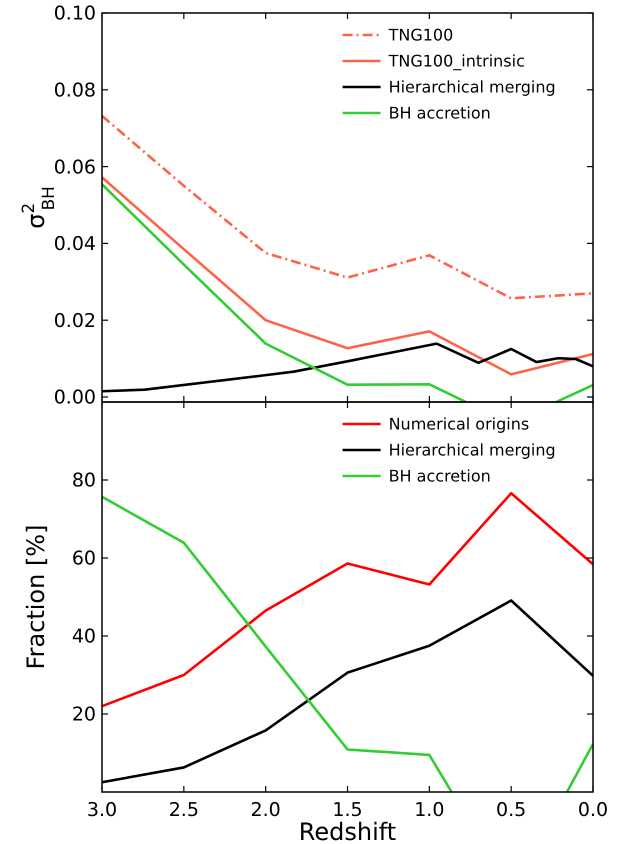 The width and height of the screenshot is (629, 844). I want to click on x-tick-label: 0.5, so click(511, 810).